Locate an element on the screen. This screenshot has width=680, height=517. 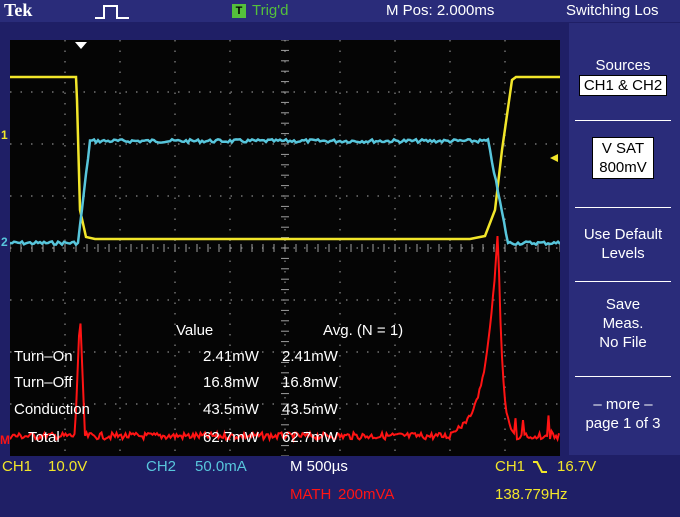
save-measurements-button: Save Meas. No File is located at coordinates (623, 323).